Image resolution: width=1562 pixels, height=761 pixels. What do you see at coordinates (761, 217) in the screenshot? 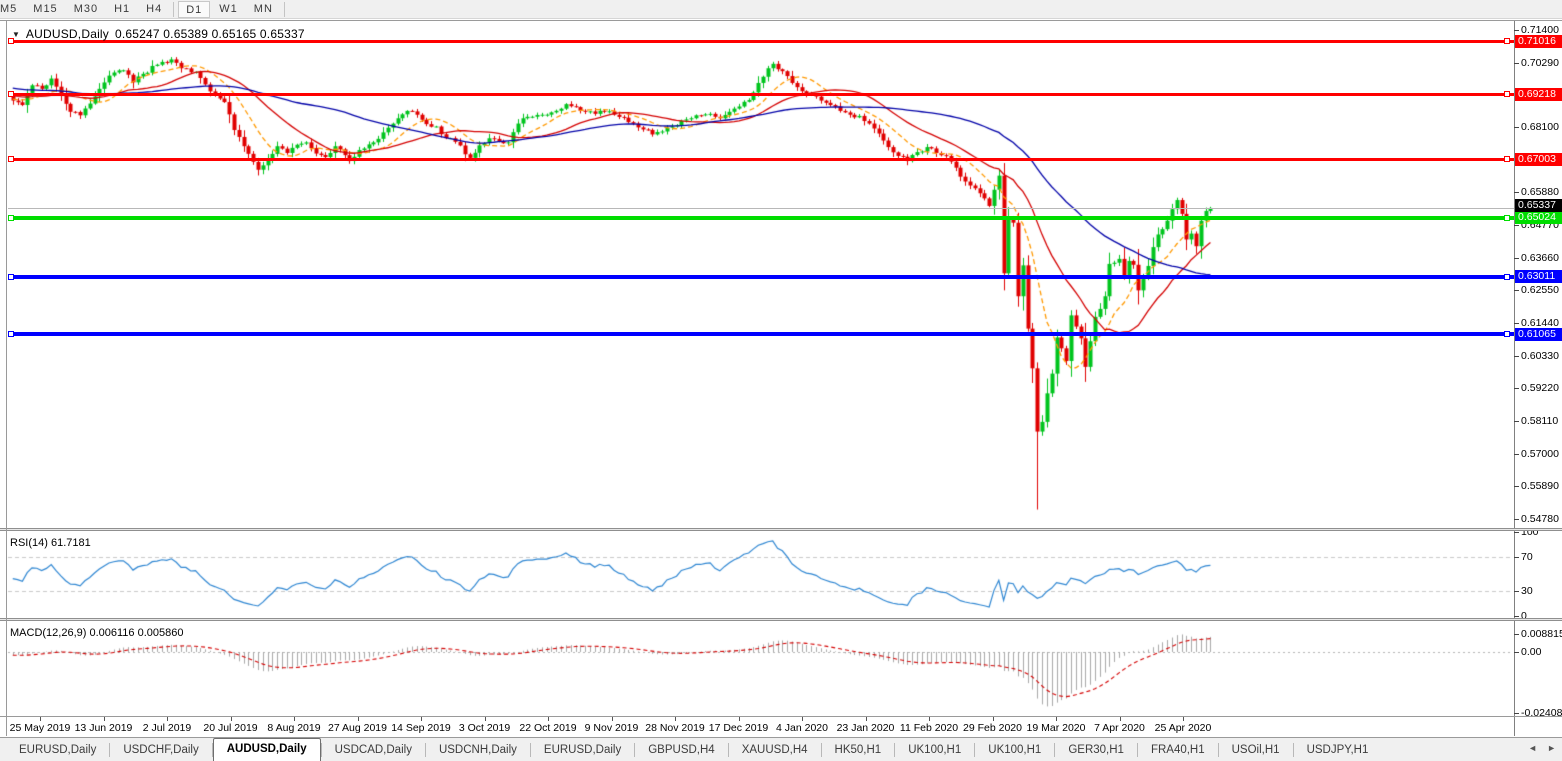
I see `horizontal-line-0.65024` at bounding box center [761, 217].